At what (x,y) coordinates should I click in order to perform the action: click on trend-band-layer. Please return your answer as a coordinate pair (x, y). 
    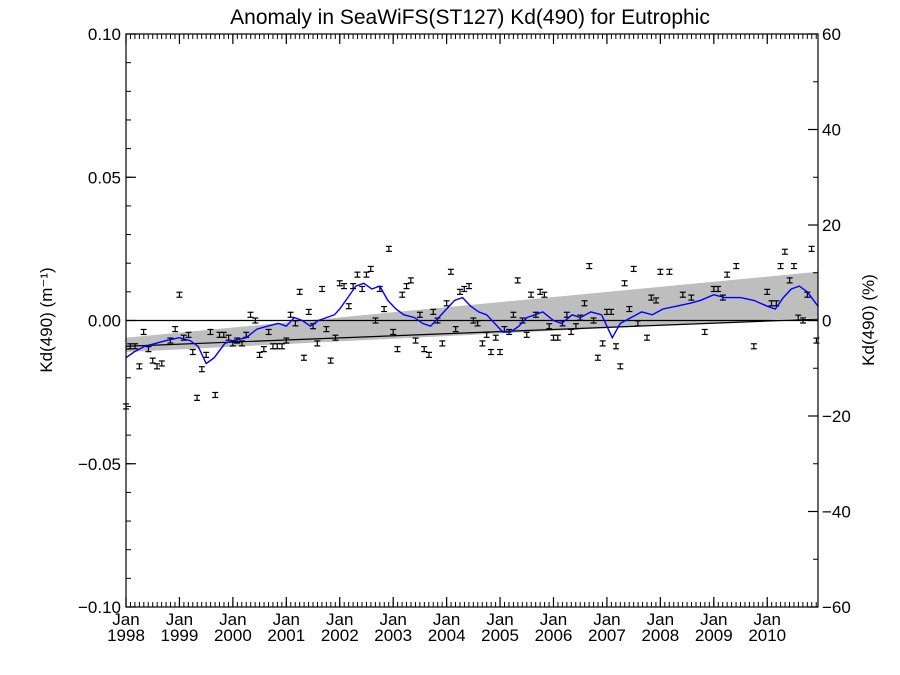
    Looking at the image, I should click on (472, 312).